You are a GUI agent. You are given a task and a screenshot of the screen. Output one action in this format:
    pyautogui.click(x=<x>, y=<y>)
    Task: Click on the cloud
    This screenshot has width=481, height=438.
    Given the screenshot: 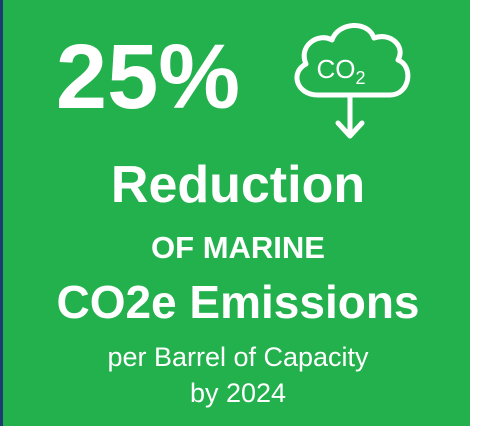 What is the action you would take?
    pyautogui.click(x=352, y=60)
    